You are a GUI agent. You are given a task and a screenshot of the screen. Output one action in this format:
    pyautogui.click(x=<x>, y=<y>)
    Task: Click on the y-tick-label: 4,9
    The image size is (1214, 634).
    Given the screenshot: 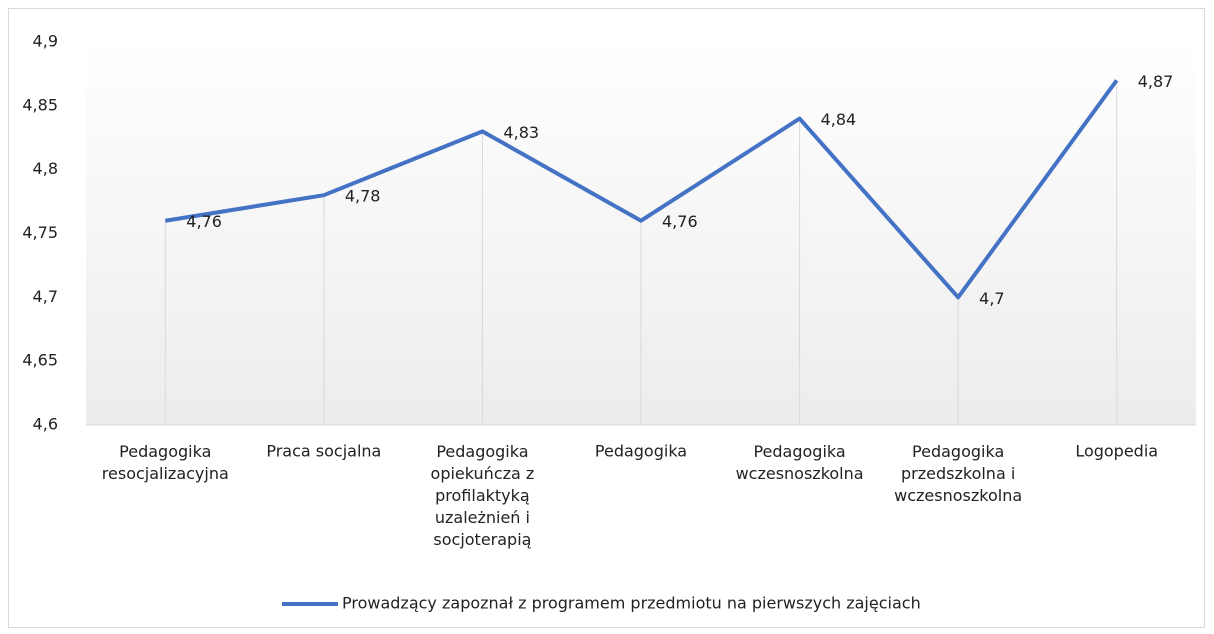 What is the action you would take?
    pyautogui.click(x=45, y=41)
    